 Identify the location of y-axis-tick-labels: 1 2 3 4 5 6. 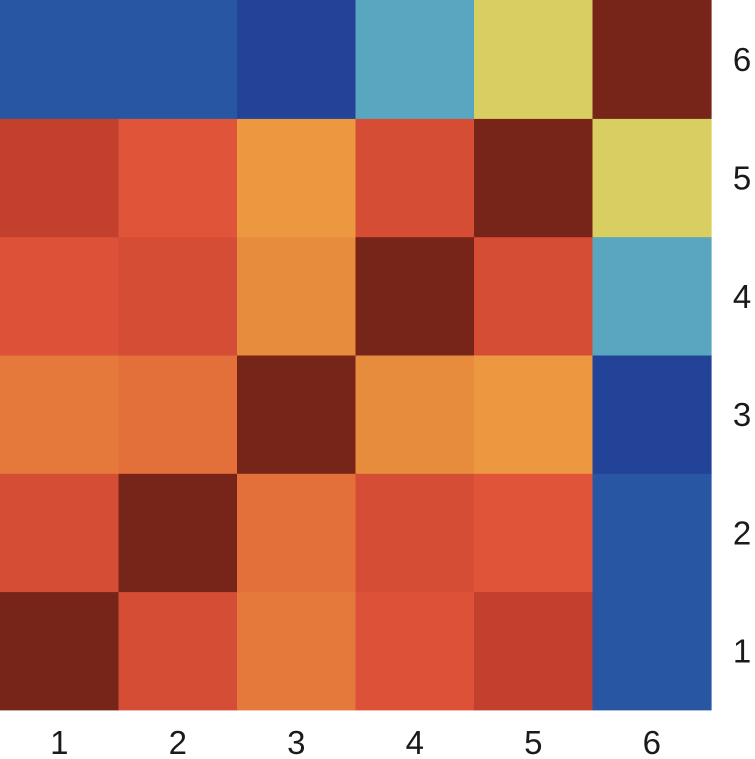
(742, 355).